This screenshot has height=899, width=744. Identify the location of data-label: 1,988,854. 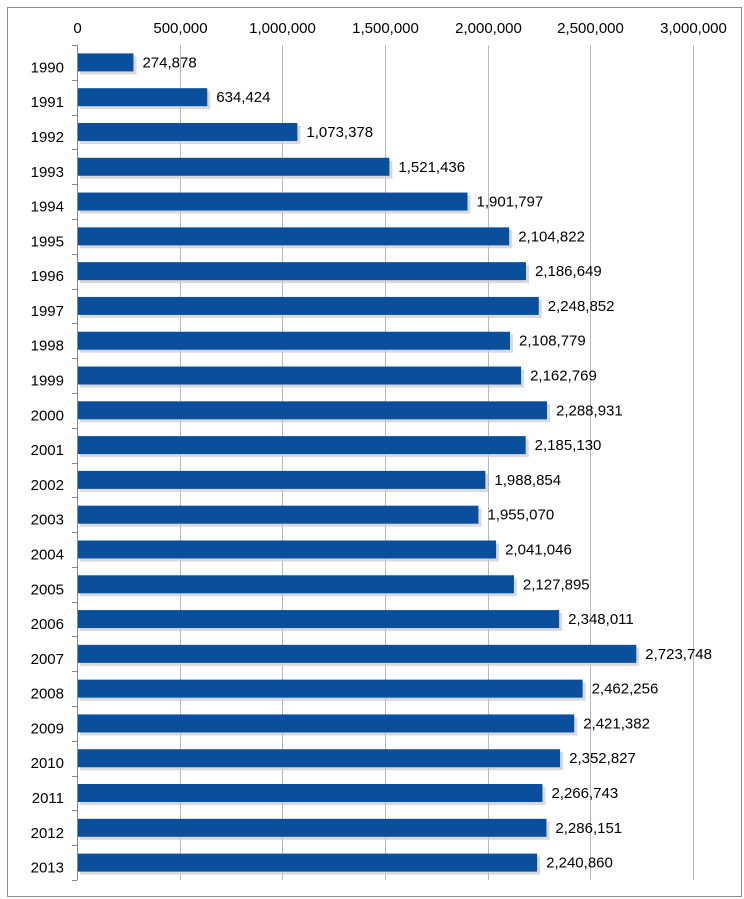
(527, 480).